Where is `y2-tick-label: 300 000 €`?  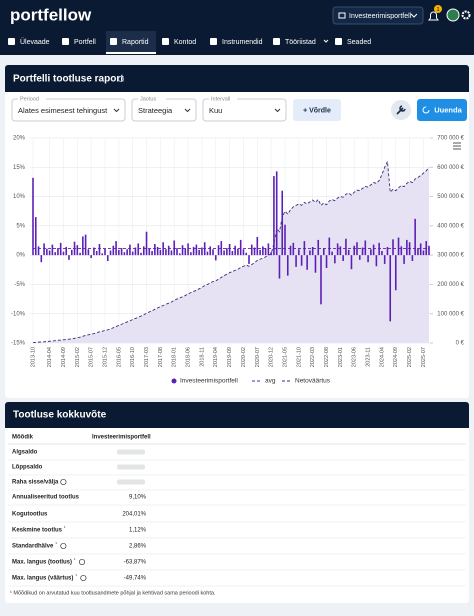 y2-tick-label: 300 000 € is located at coordinates (450, 256).